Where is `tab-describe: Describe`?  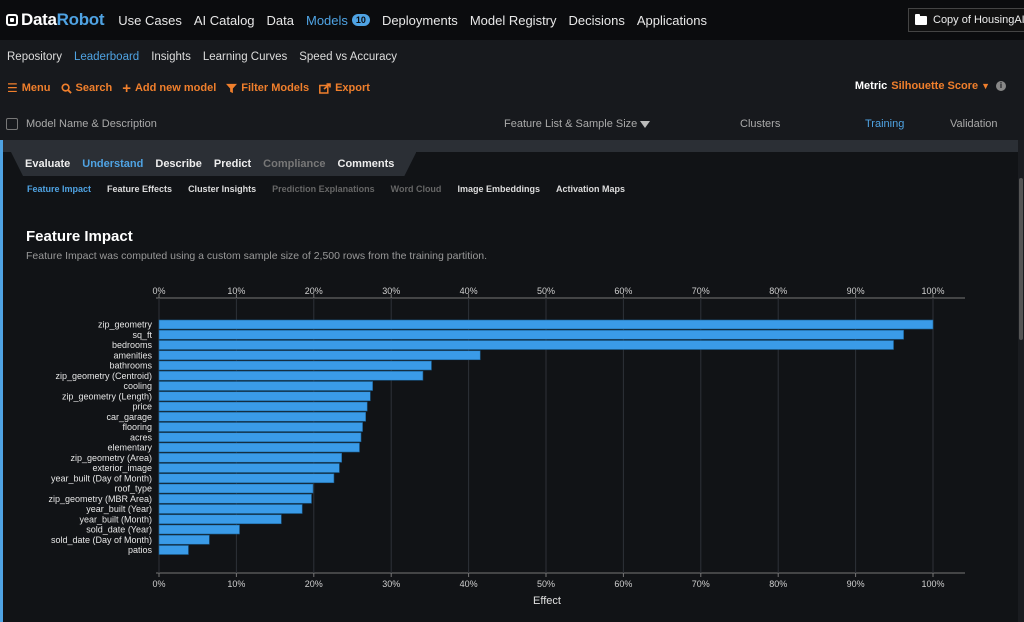
tab-describe: Describe is located at coordinates (178, 164).